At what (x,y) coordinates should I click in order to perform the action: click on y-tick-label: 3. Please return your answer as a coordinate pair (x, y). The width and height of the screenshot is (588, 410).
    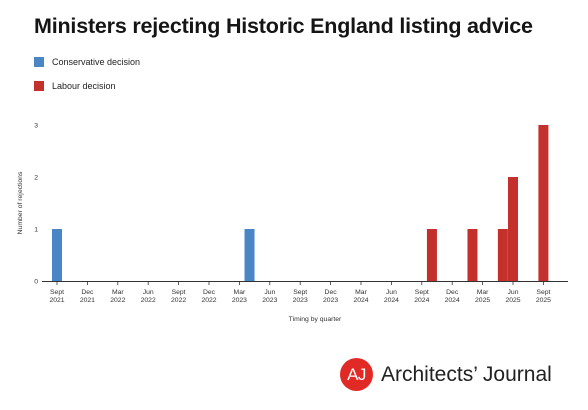
    Looking at the image, I should click on (36, 126).